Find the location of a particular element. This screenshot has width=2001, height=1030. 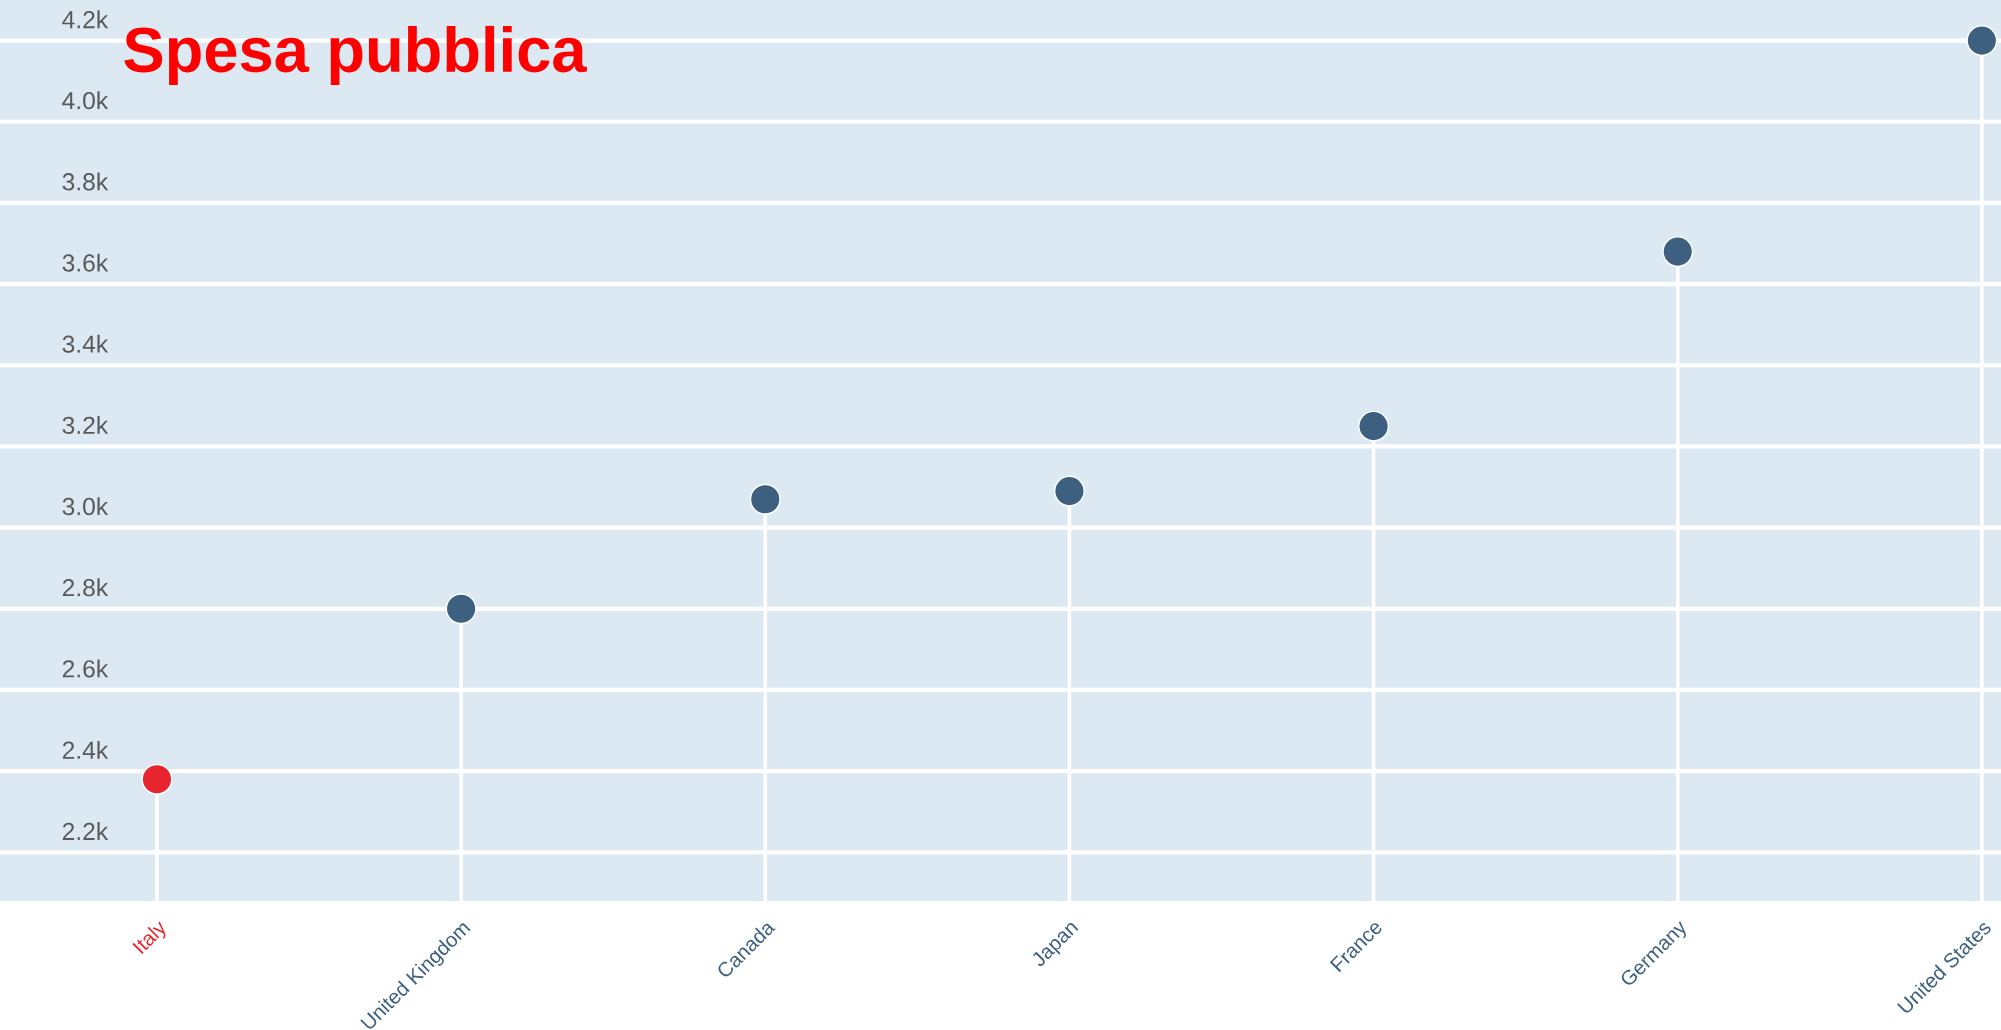

y-tick-label: 3.2k is located at coordinates (85, 424).